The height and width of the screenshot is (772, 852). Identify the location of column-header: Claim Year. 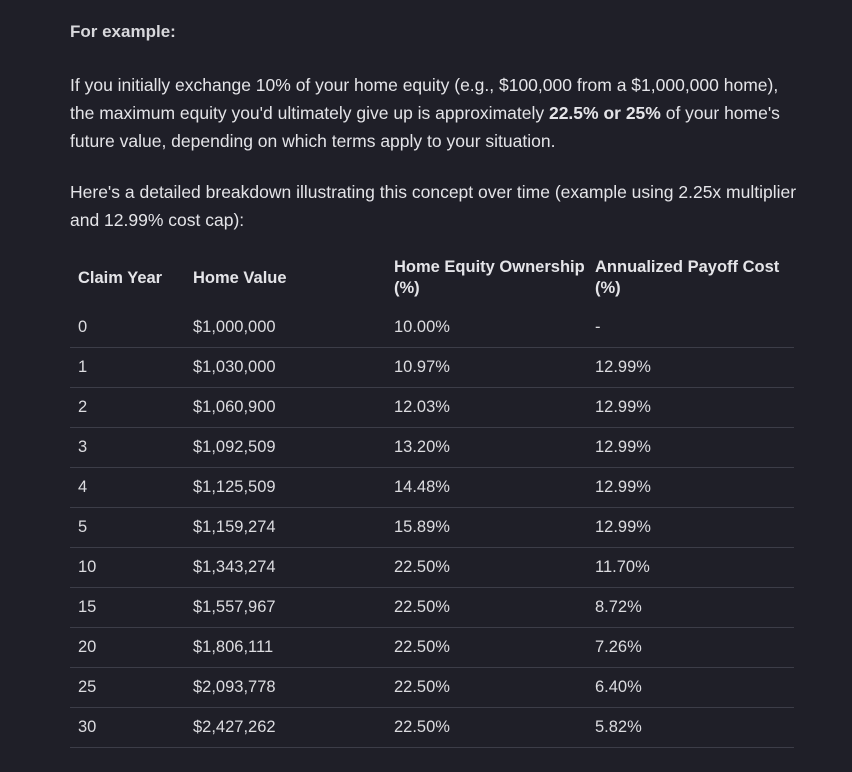
(120, 277).